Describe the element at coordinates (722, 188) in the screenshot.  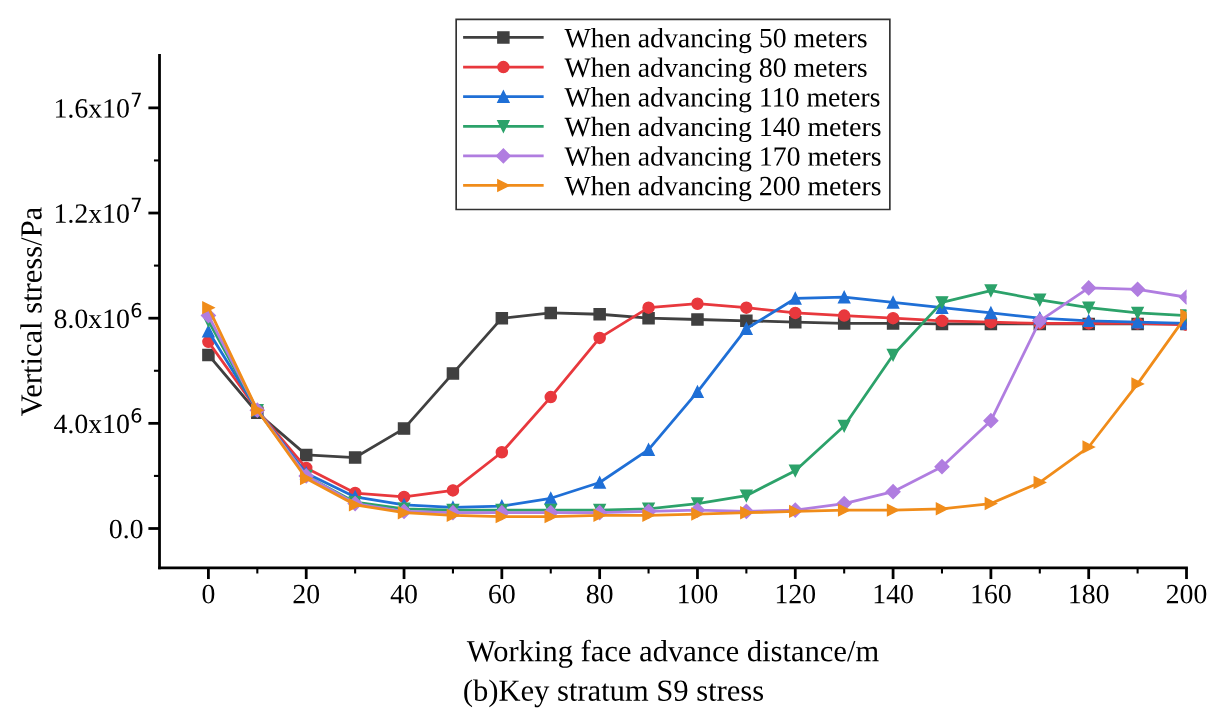
I see `legend-label: When advancing 200 meters` at that location.